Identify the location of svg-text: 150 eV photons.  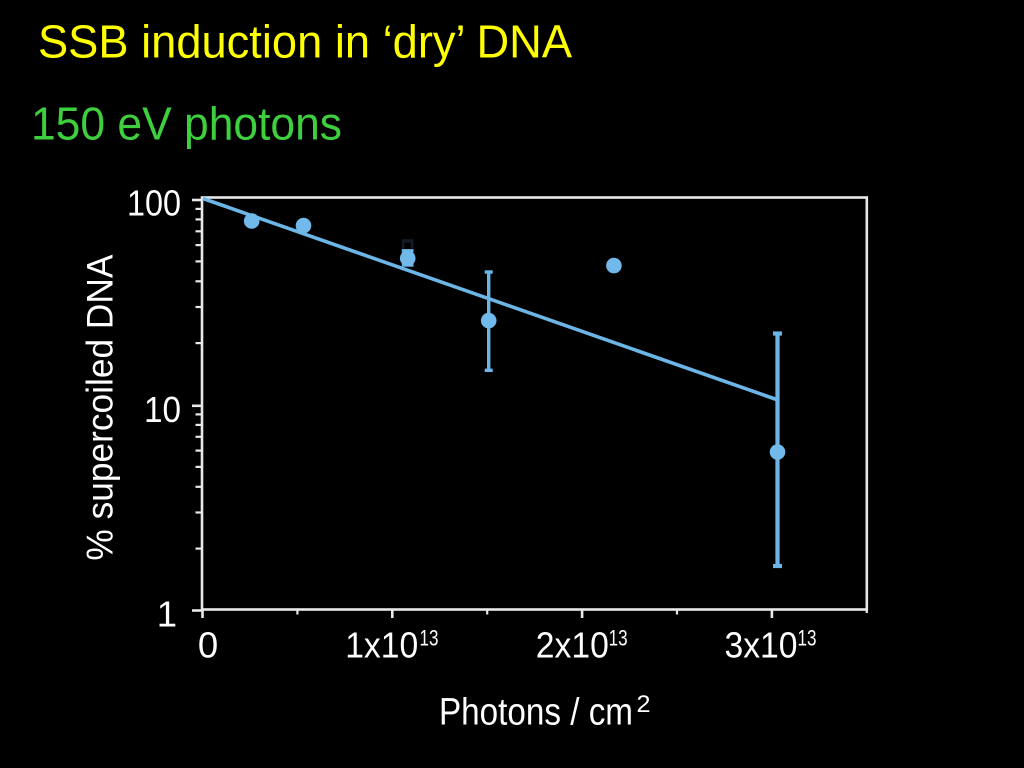
(186, 124).